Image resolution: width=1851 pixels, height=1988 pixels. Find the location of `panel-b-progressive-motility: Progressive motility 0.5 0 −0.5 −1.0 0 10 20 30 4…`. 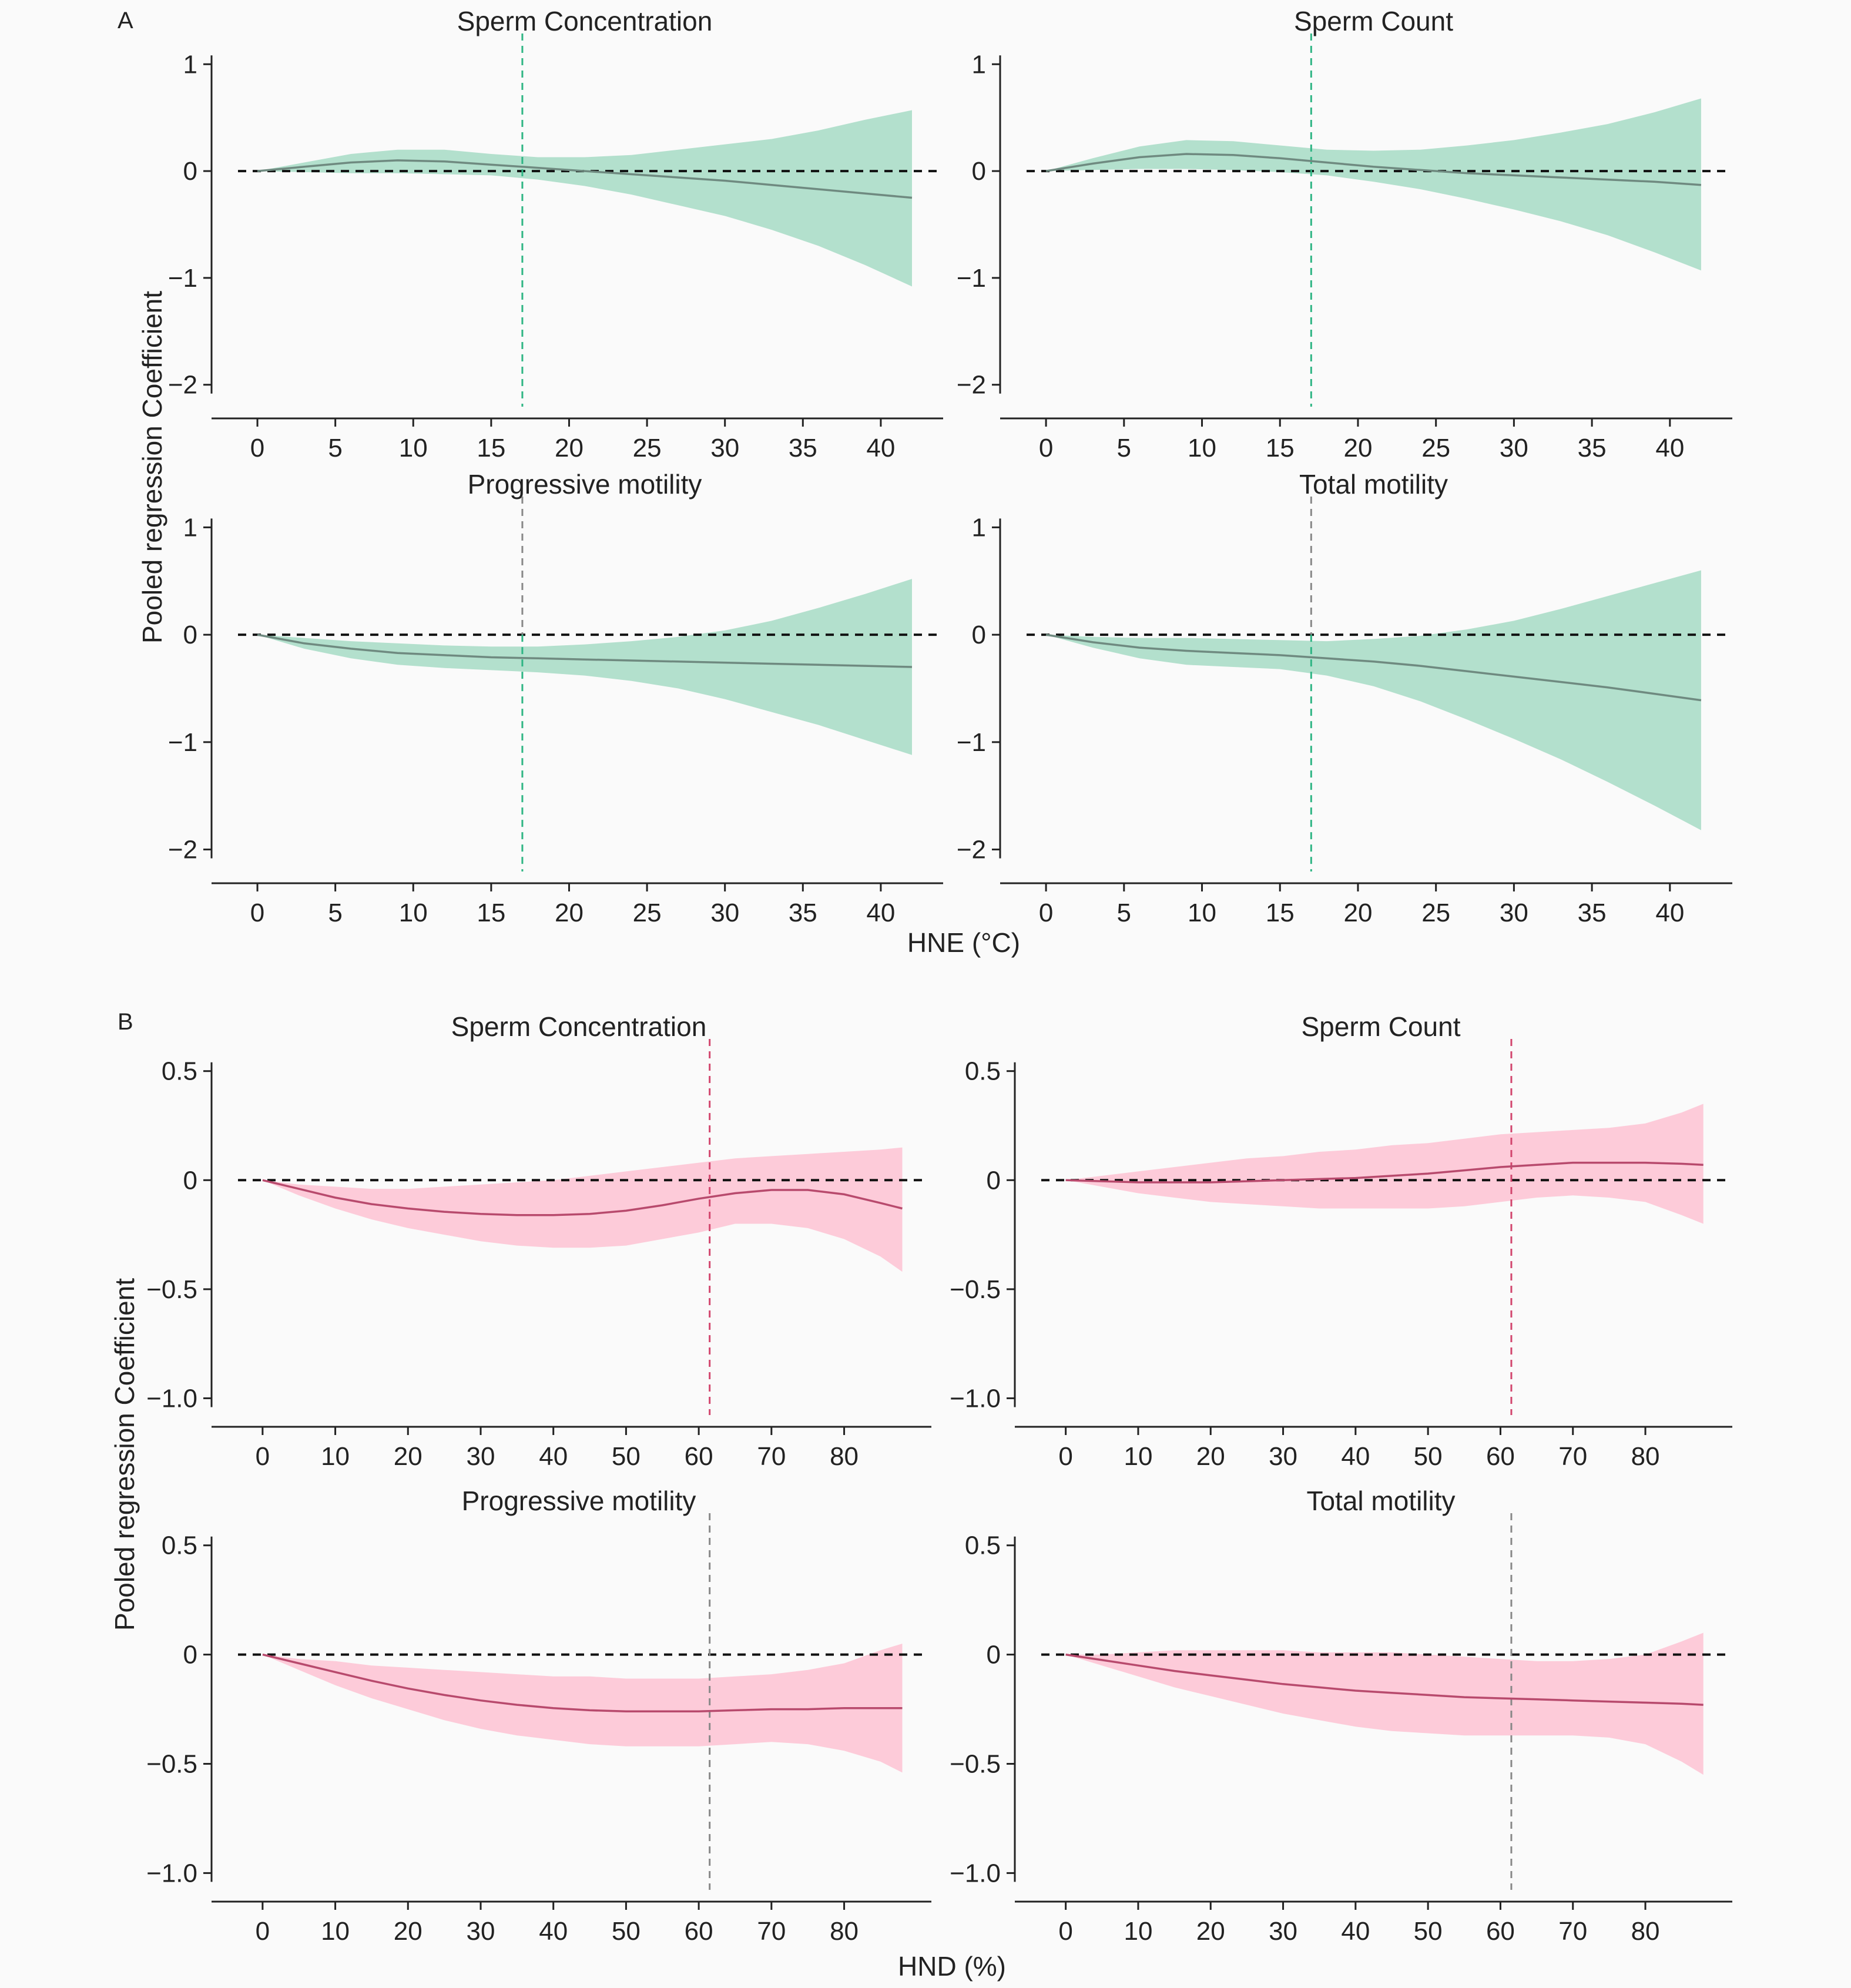

panel-b-progressive-motility: Progressive motility 0.5 0 −0.5 −1.0 0 10 20 30 4… is located at coordinates (538, 1716).